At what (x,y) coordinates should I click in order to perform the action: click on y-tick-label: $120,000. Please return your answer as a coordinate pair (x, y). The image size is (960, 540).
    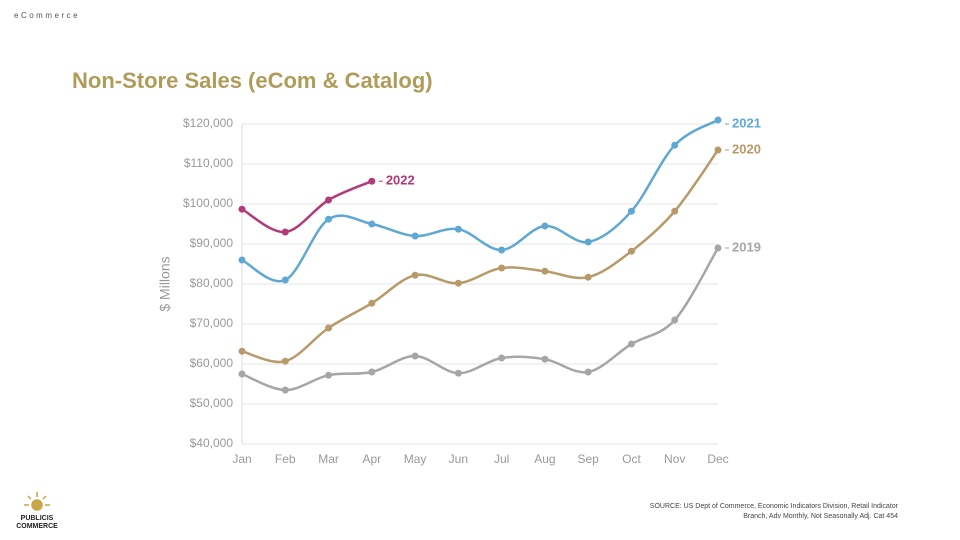
    Looking at the image, I should click on (208, 123).